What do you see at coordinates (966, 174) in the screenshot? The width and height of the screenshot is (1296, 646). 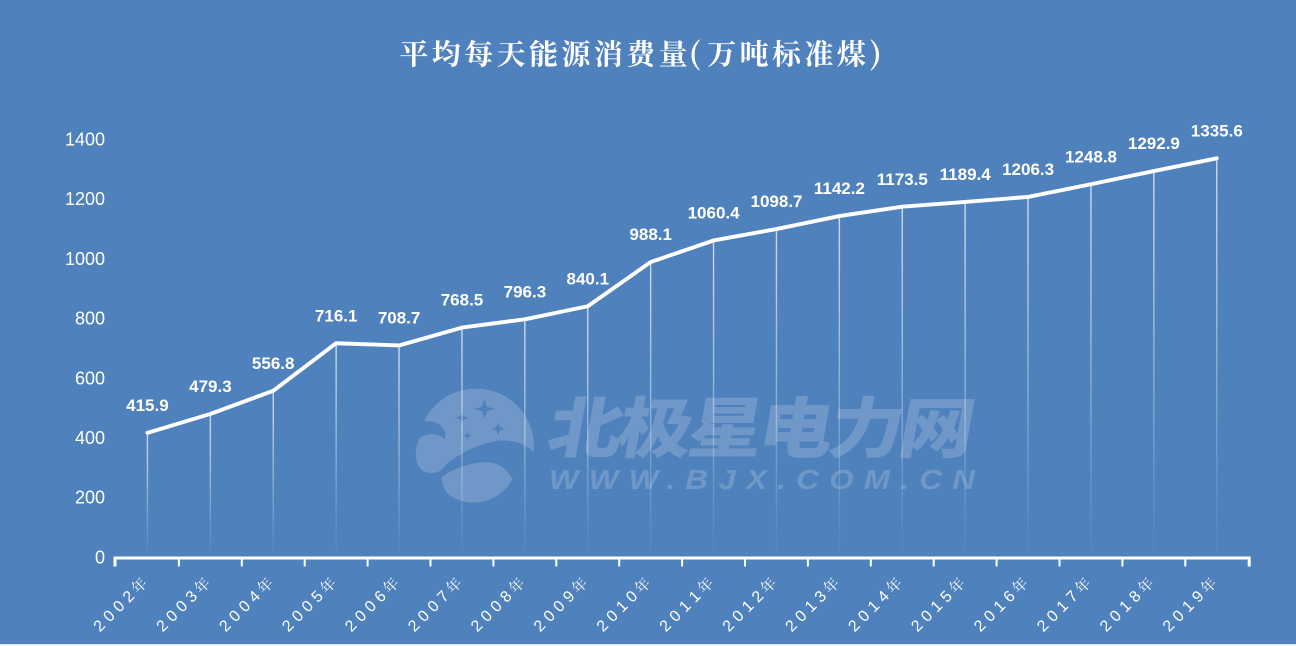 I see `svg-text: 1189.4` at bounding box center [966, 174].